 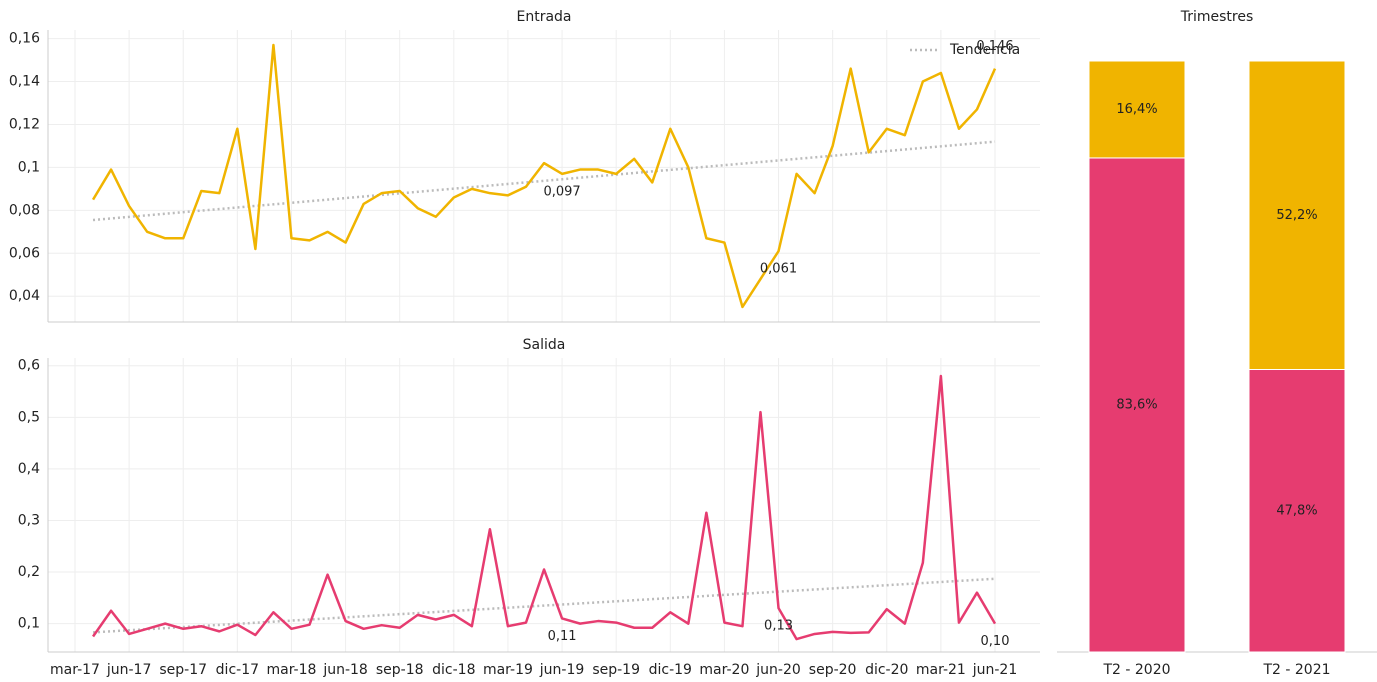 I want to click on x-tick-label: mar-17, so click(x=75, y=670).